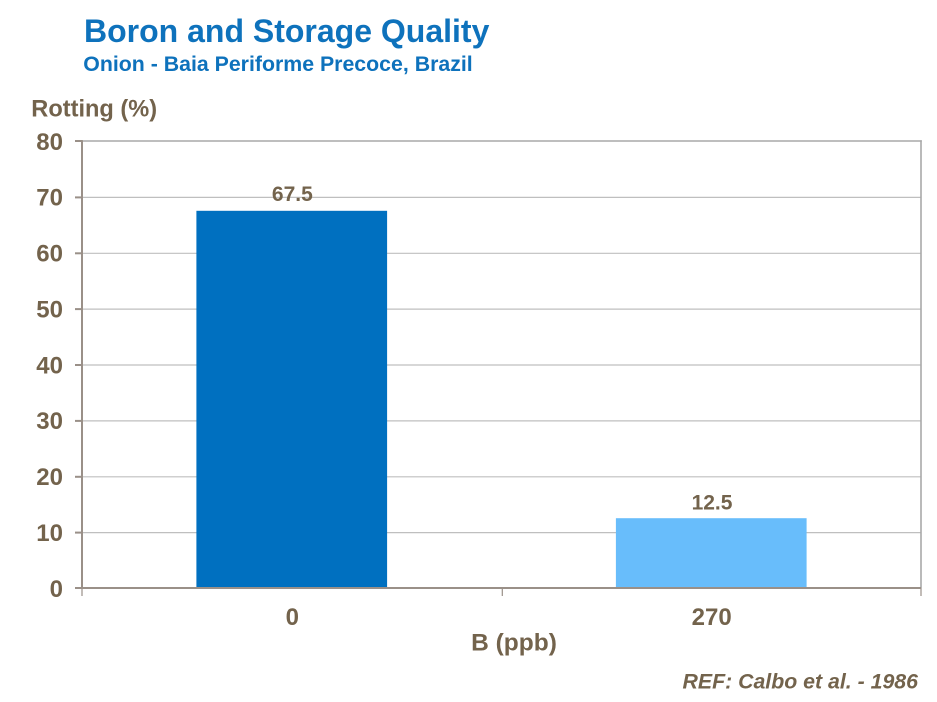 The image size is (937, 702). I want to click on svg-text: 50, so click(49, 309).